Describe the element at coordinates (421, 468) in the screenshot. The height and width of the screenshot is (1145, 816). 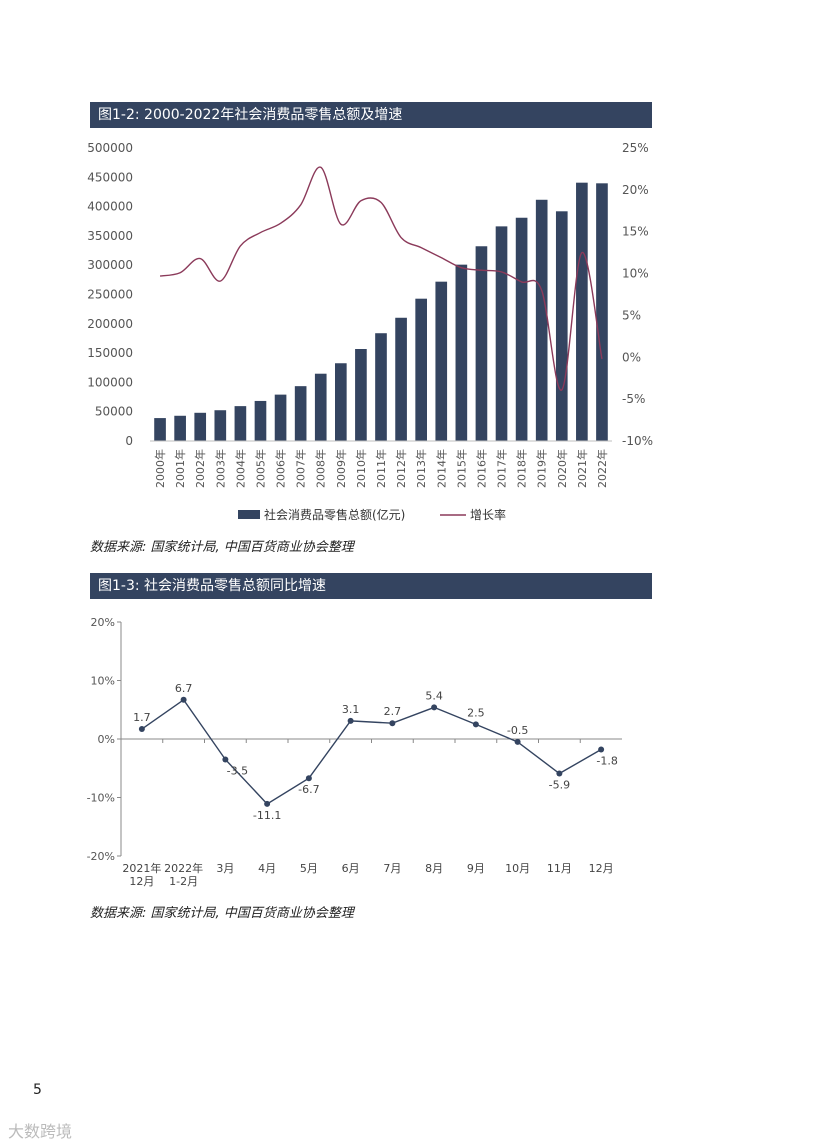
I see `x-axis-tick: 2013年` at that location.